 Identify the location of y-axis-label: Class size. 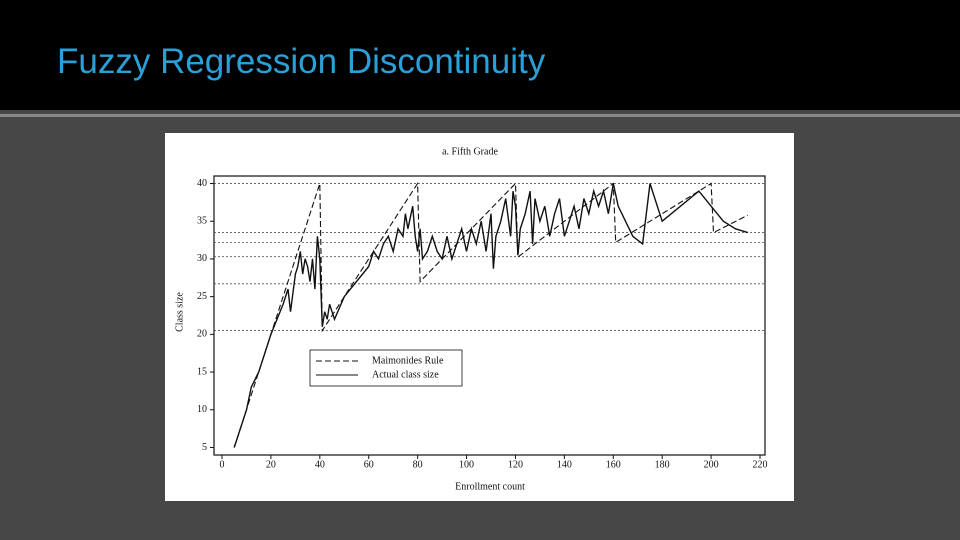
(179, 312).